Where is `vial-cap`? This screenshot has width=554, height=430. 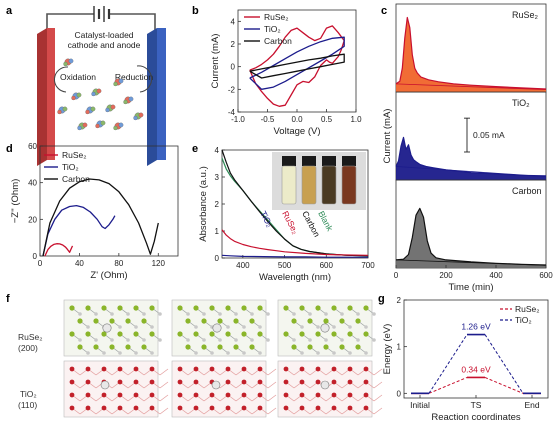 vial-cap is located at coordinates (329, 161).